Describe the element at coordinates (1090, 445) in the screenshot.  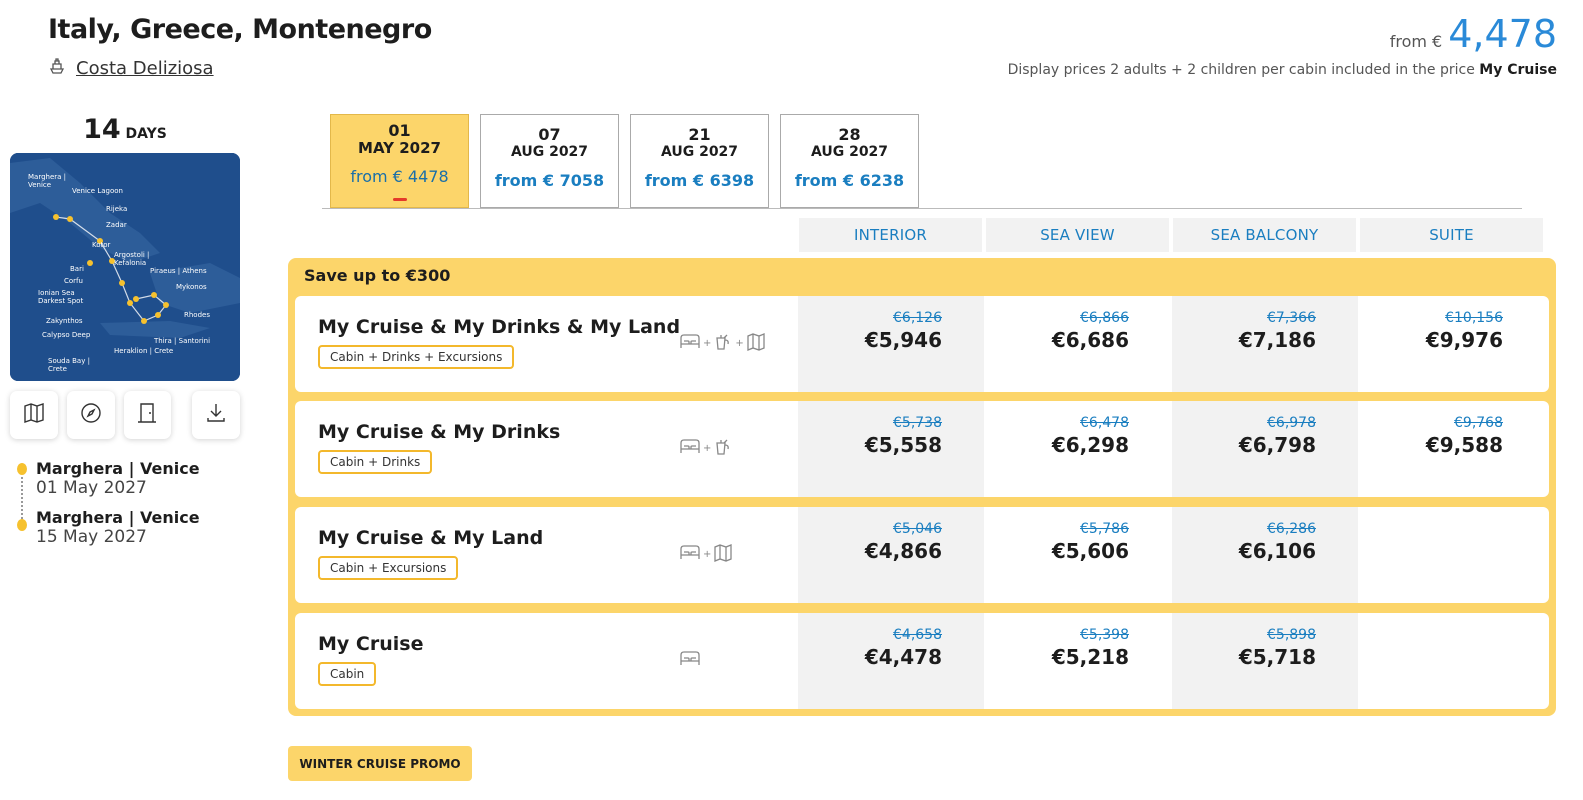
I see `discounted-price: €6,298` at that location.